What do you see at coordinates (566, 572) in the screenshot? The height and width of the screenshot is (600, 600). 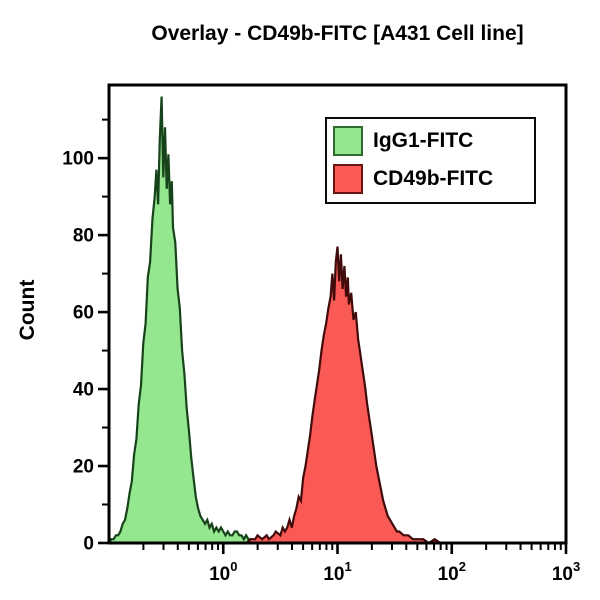 I see `x-axis-tick-label: 10³` at bounding box center [566, 572].